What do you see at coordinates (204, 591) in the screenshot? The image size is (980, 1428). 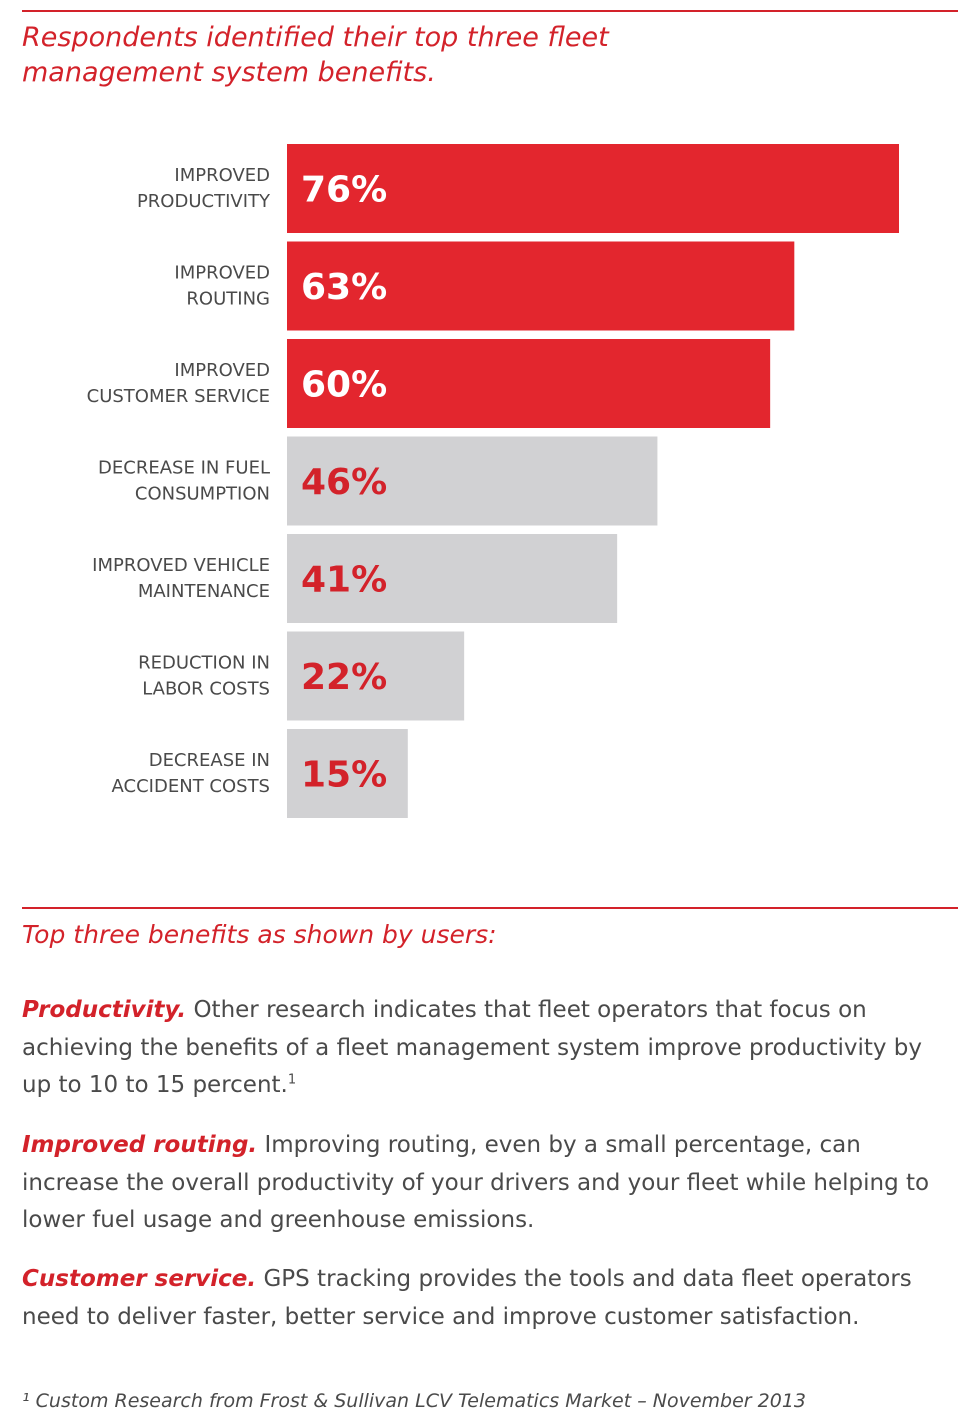 I see `category-label-5-line-2: MAINTENANCE` at bounding box center [204, 591].